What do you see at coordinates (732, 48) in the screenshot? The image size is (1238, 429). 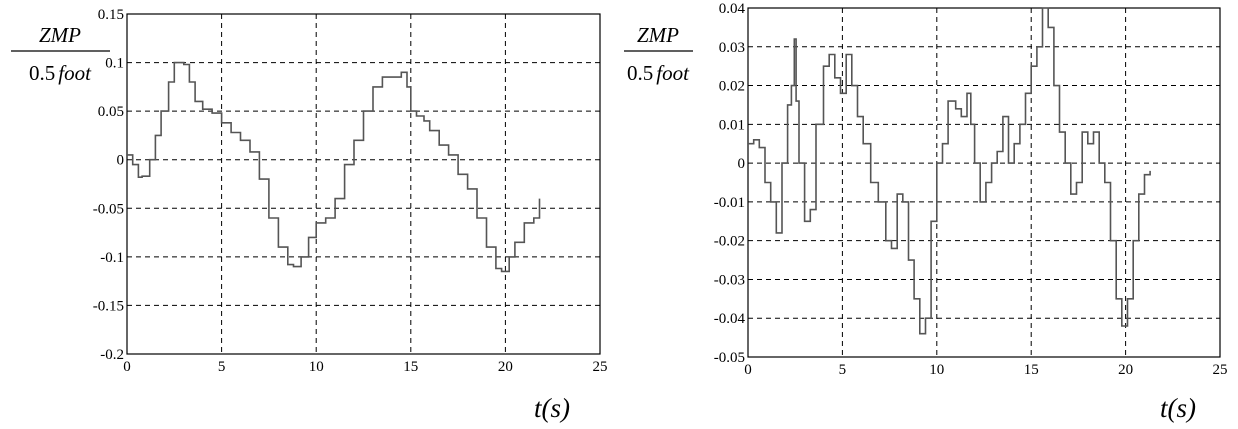 I see `y-tick-label: 0.03` at bounding box center [732, 48].